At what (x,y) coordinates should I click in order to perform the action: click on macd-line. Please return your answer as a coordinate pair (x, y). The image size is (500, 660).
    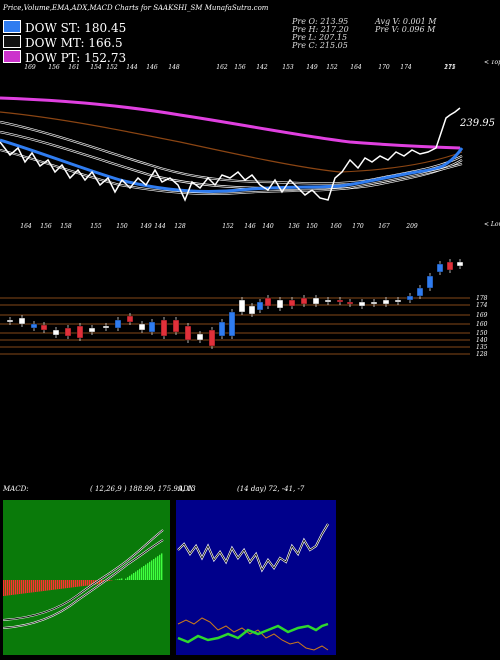
    Looking at the image, I should click on (83, 575).